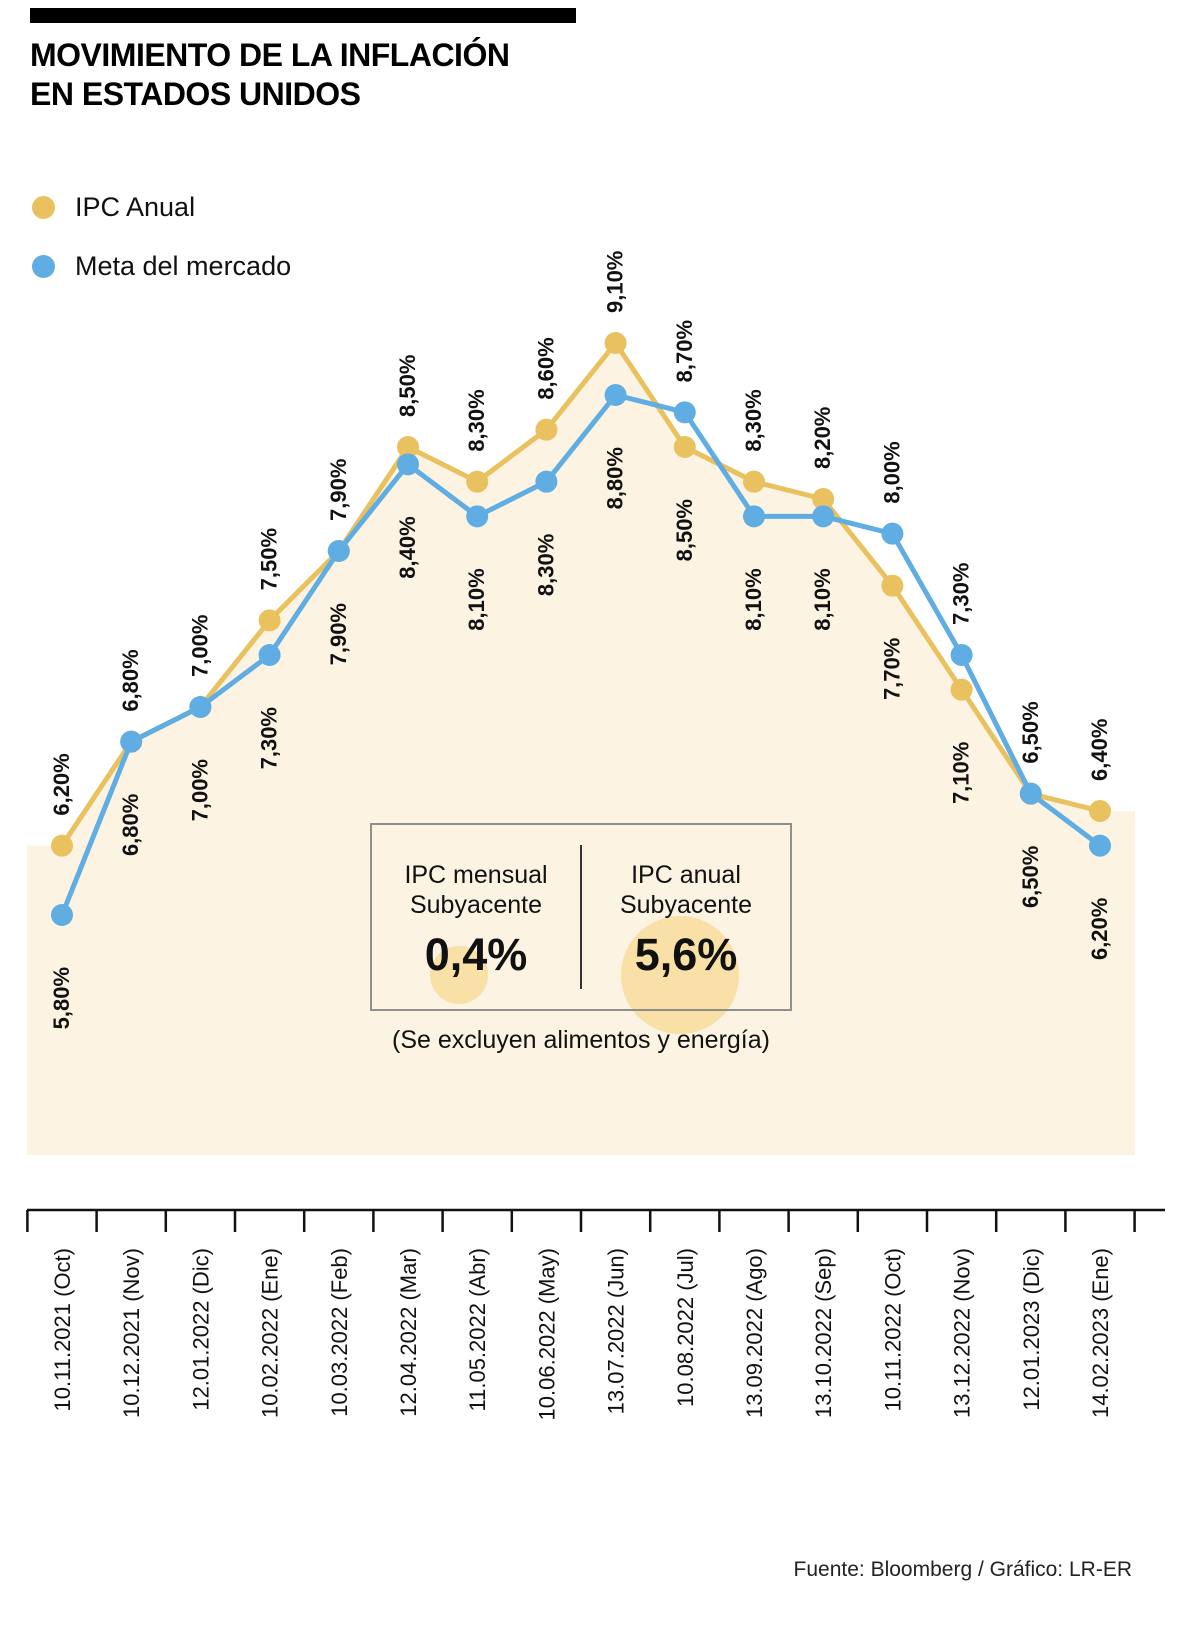  I want to click on x-axis-label: 10.03.2022 (Feb), so click(339, 1332).